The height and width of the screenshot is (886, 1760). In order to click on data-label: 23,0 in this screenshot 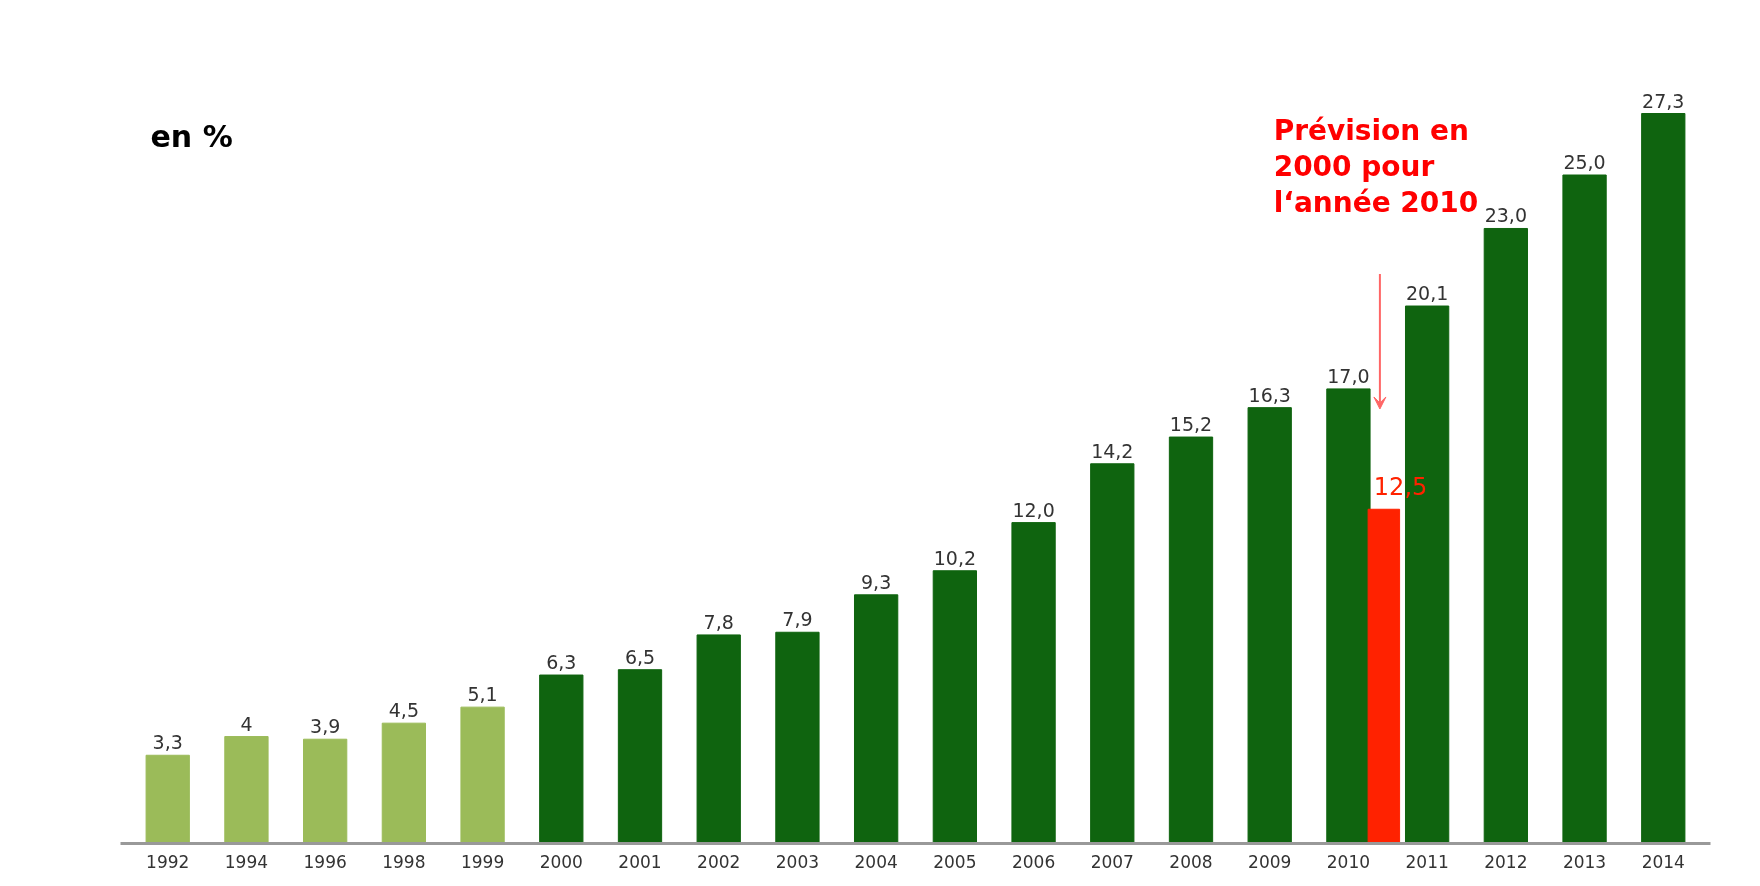, I will do `click(1506, 215)`.